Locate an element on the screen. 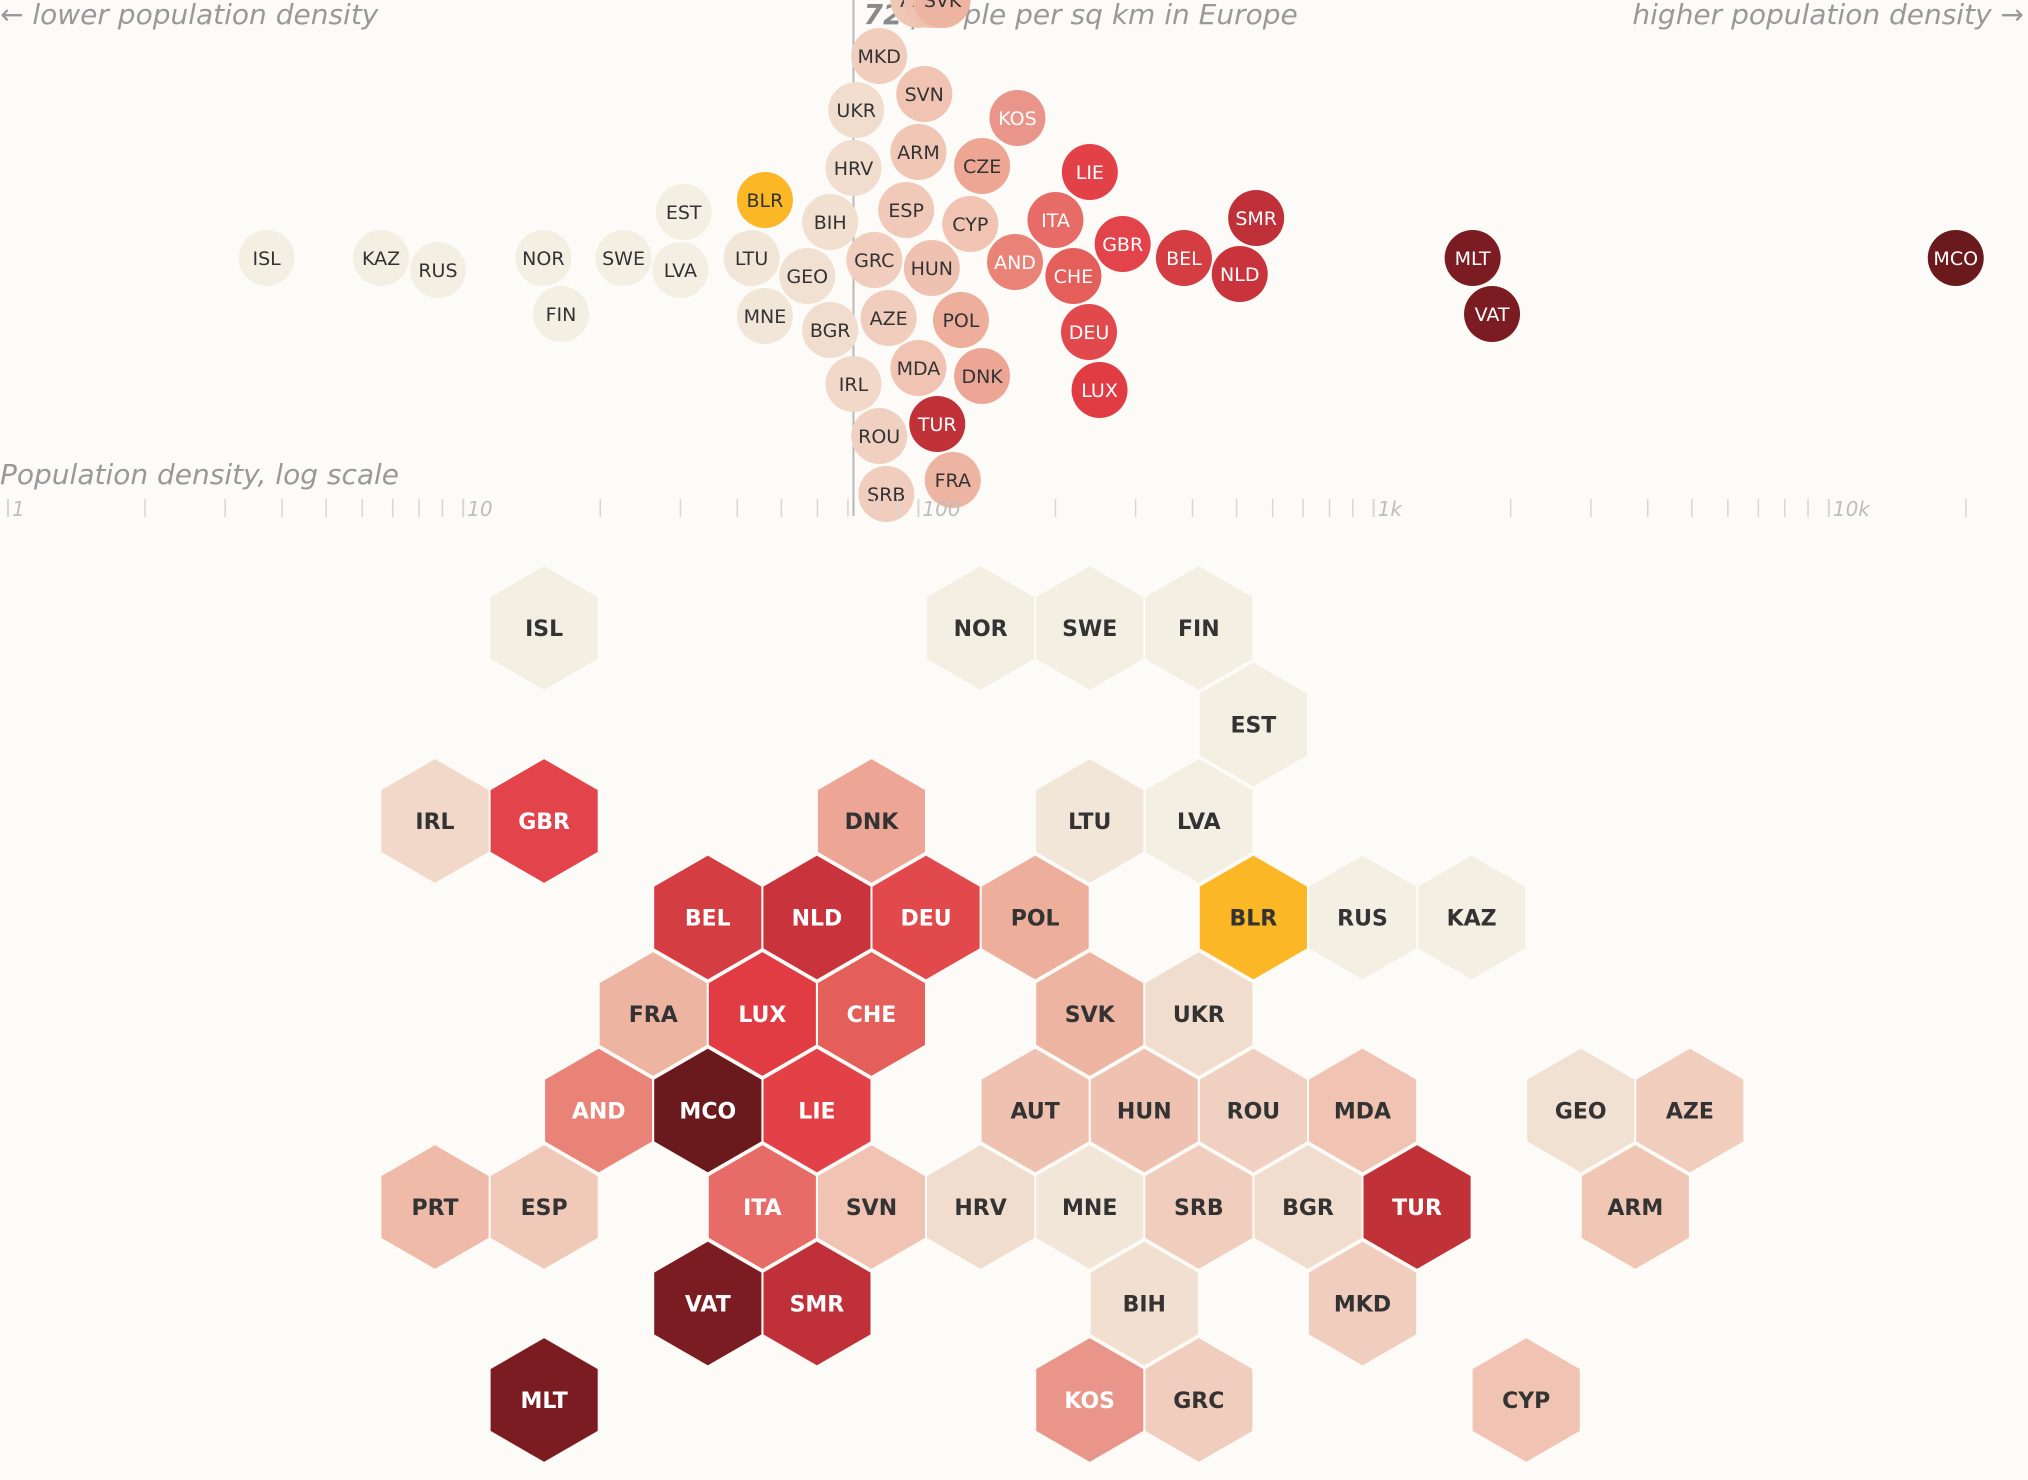  hex-mco: MCO is located at coordinates (708, 1110).